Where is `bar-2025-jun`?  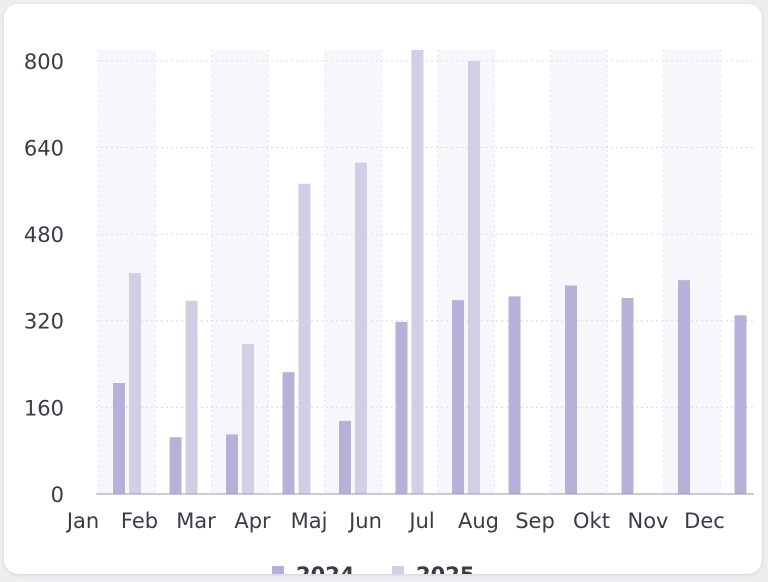 bar-2025-jun is located at coordinates (417, 272).